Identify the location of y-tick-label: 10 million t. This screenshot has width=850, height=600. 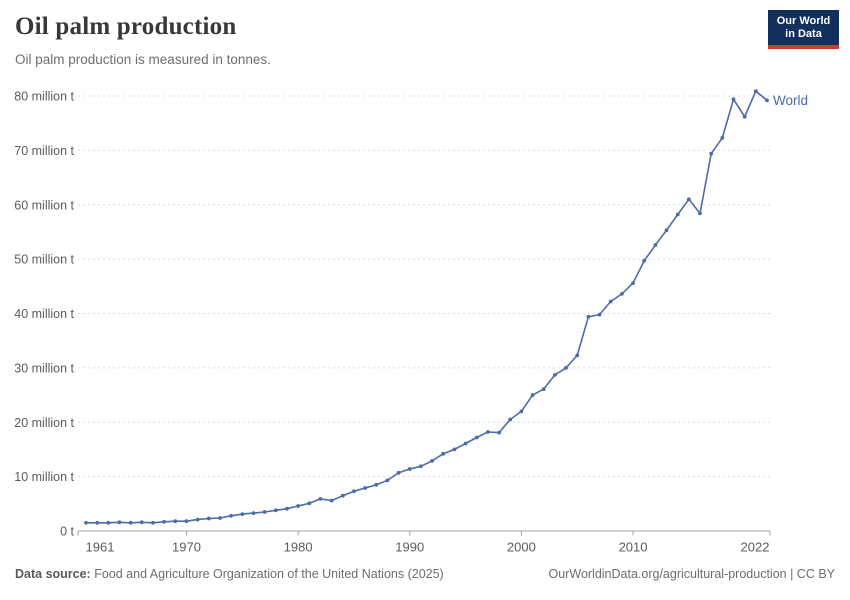
(44, 477).